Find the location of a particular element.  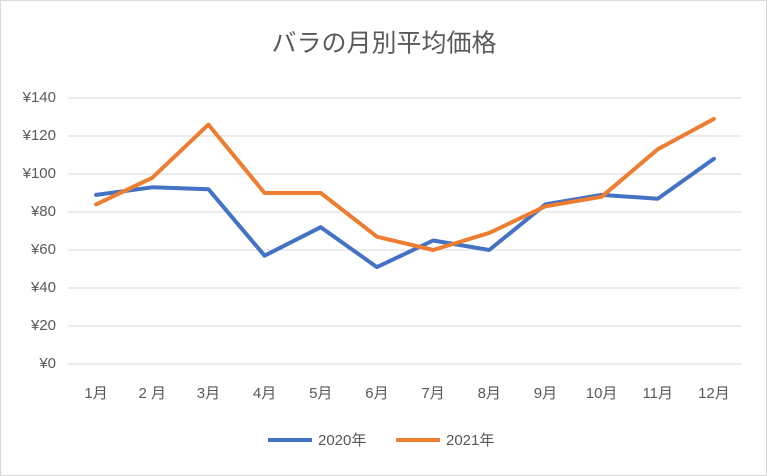

legend-label: 2020年 is located at coordinates (342, 440).